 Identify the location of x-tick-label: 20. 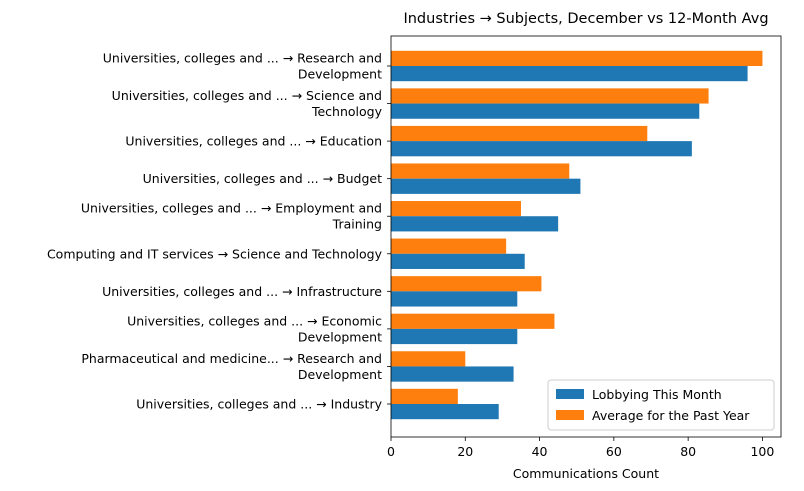
(465, 451).